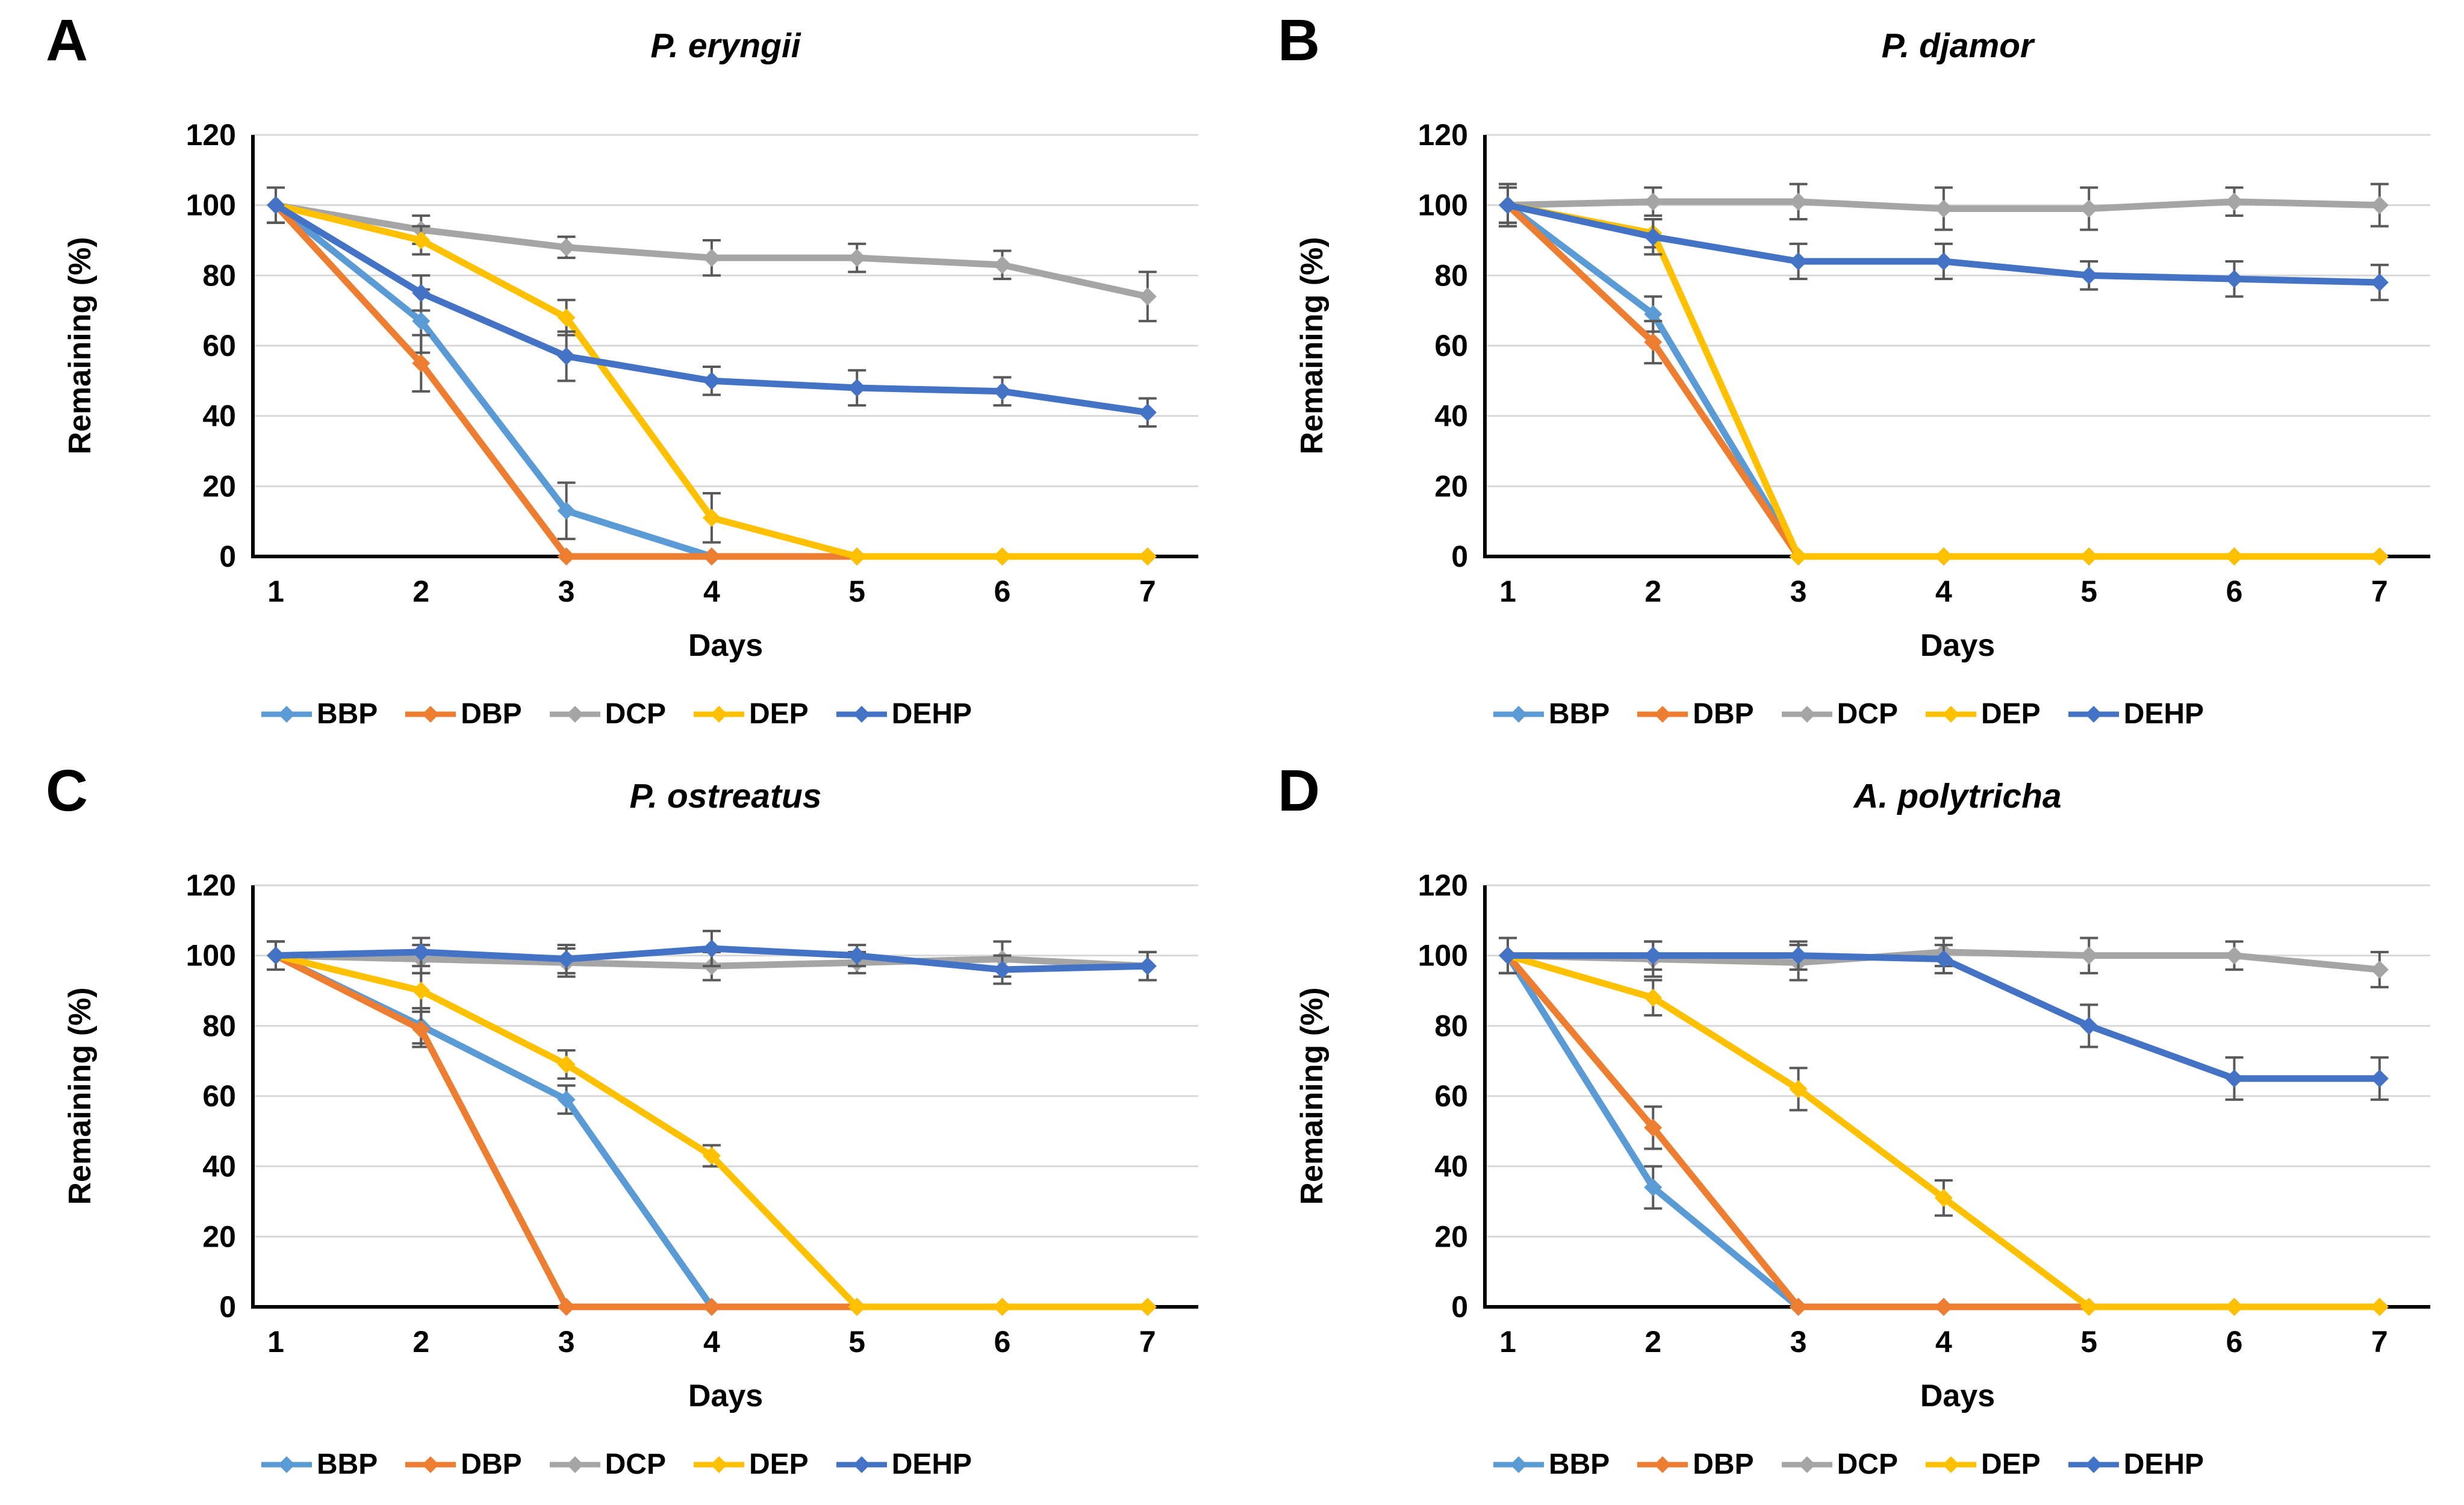 The height and width of the screenshot is (1505, 2464). I want to click on legend-label: DEHP, so click(932, 714).